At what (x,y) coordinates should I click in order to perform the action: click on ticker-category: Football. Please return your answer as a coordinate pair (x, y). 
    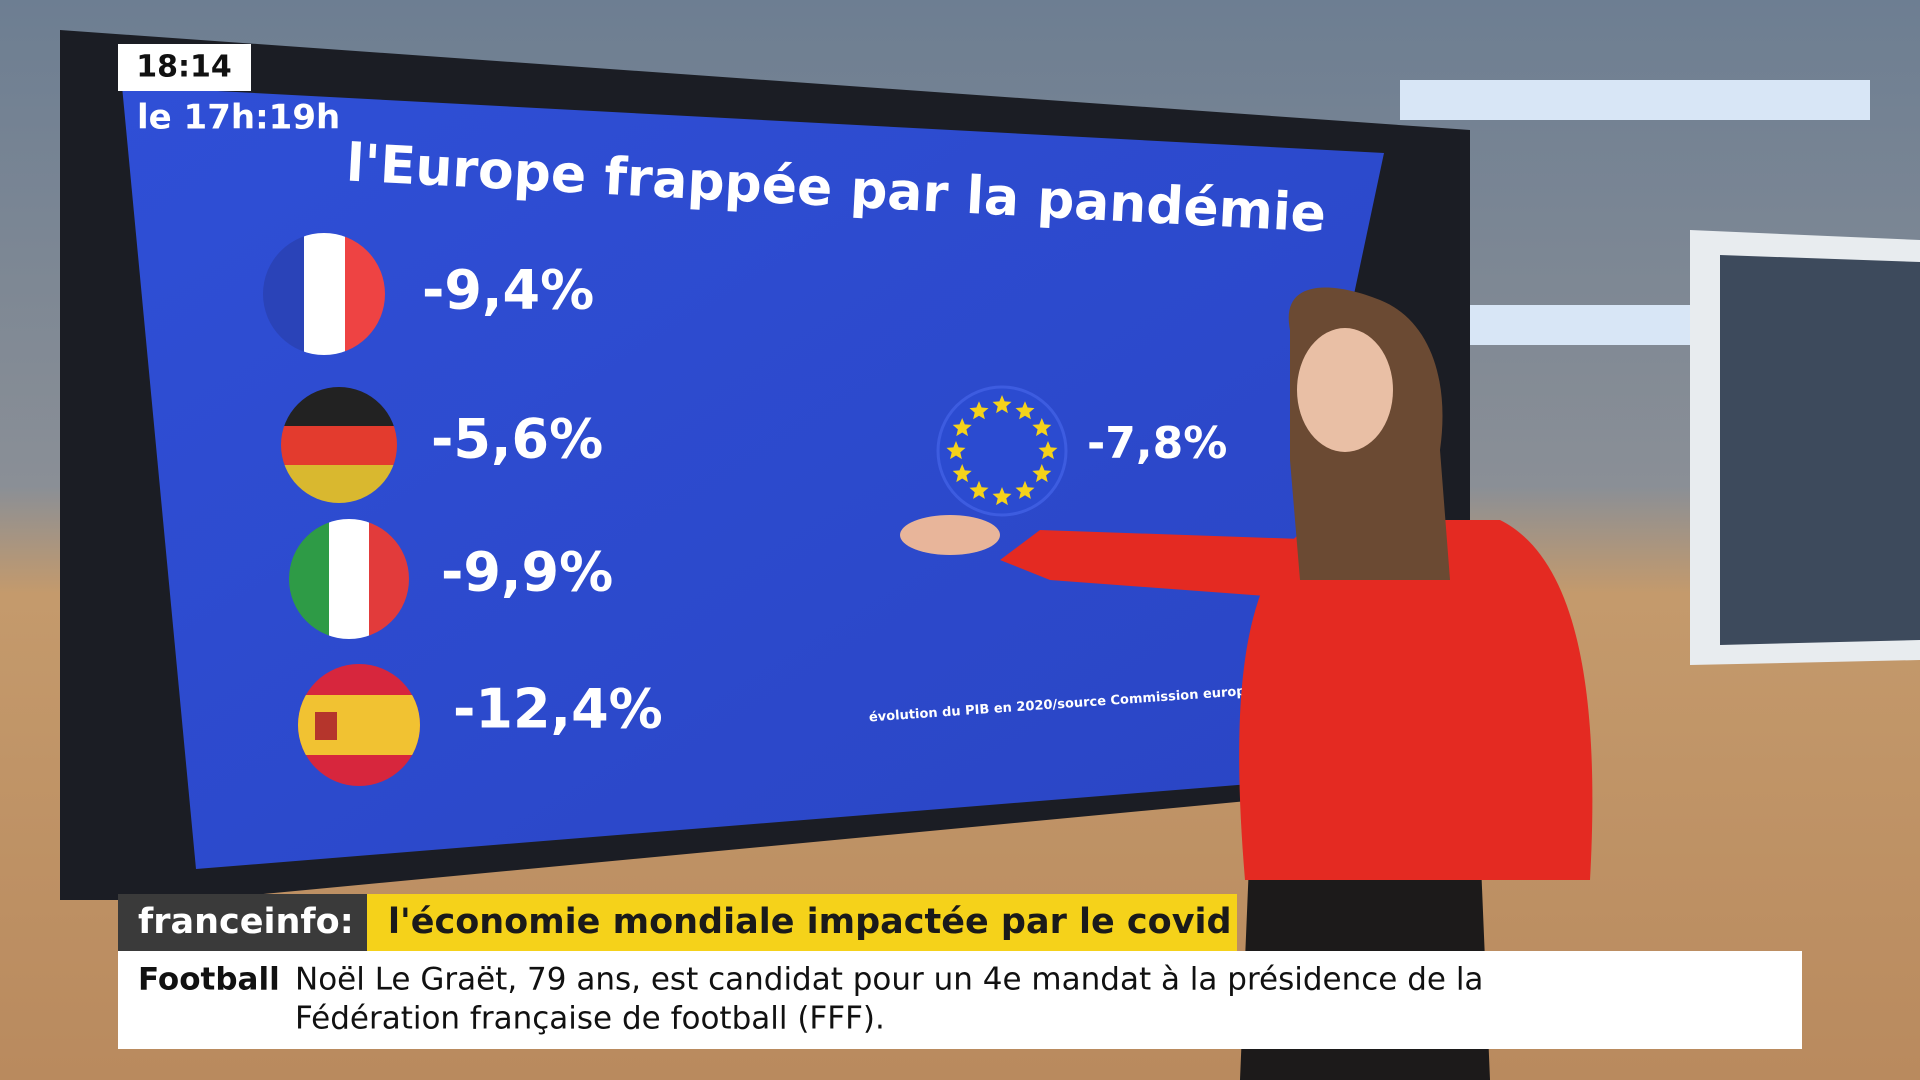
    Looking at the image, I should click on (209, 980).